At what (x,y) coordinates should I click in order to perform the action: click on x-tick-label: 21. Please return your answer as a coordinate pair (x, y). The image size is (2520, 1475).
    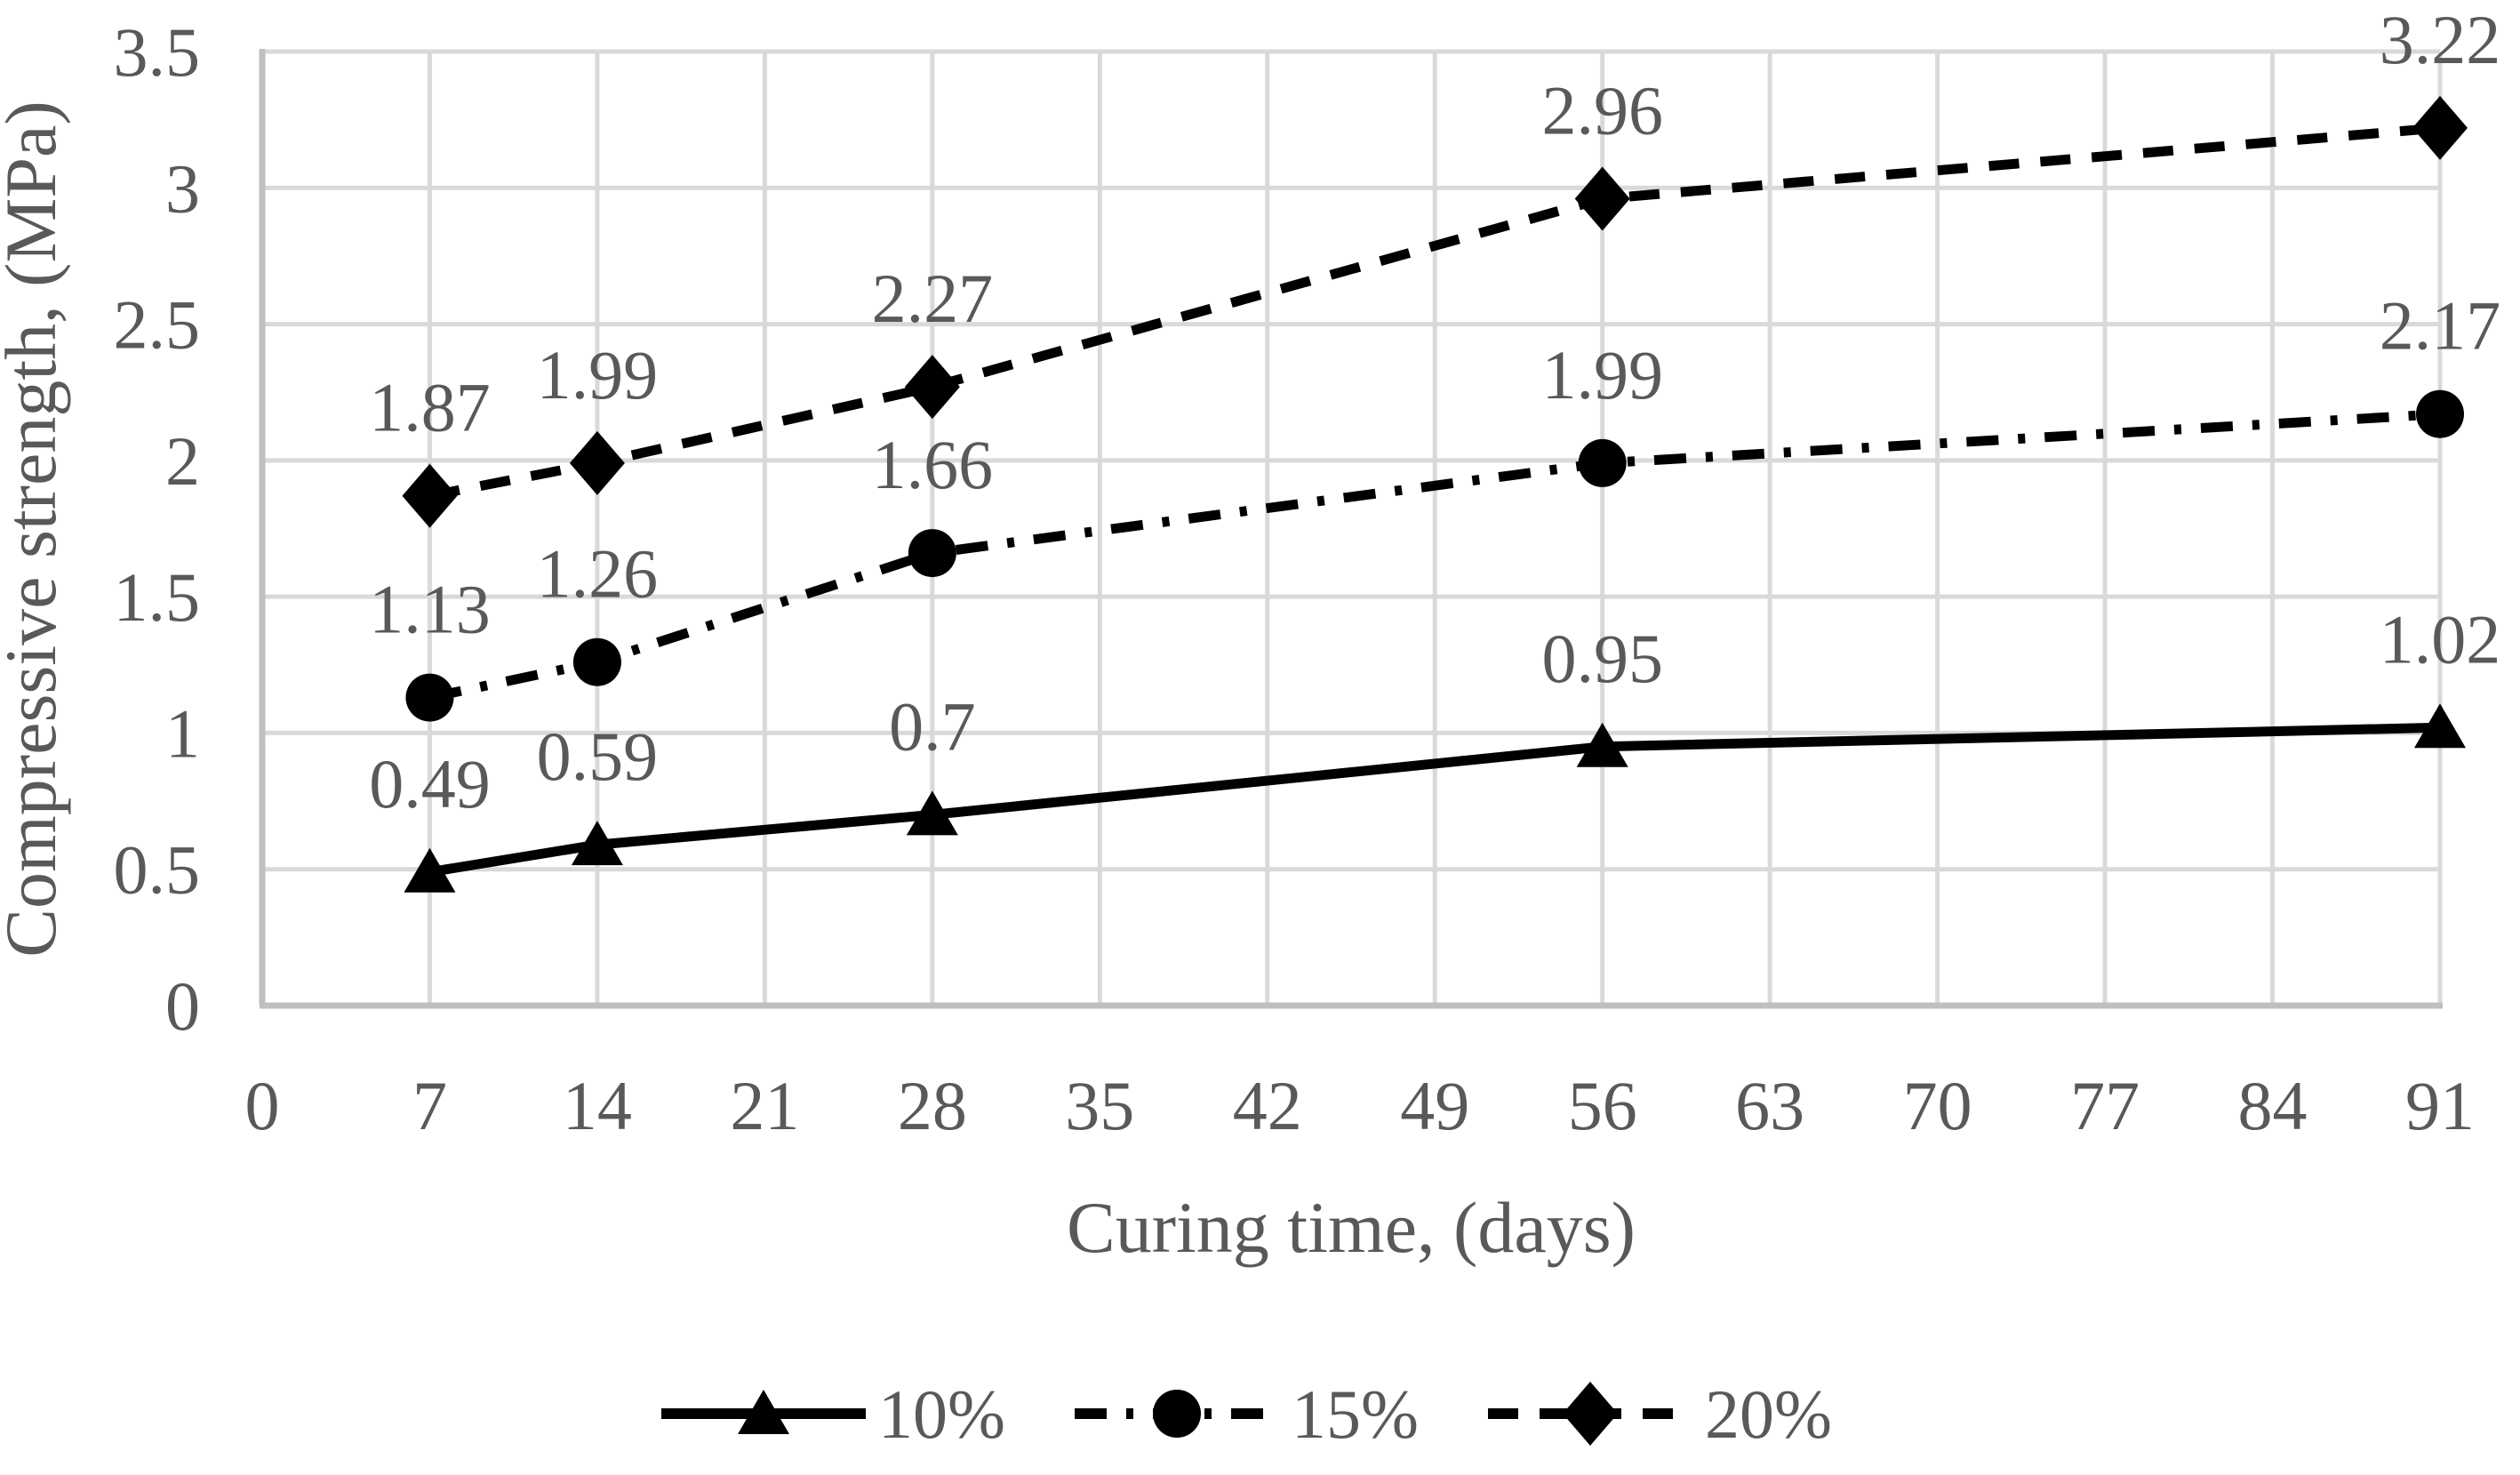
    Looking at the image, I should click on (764, 1106).